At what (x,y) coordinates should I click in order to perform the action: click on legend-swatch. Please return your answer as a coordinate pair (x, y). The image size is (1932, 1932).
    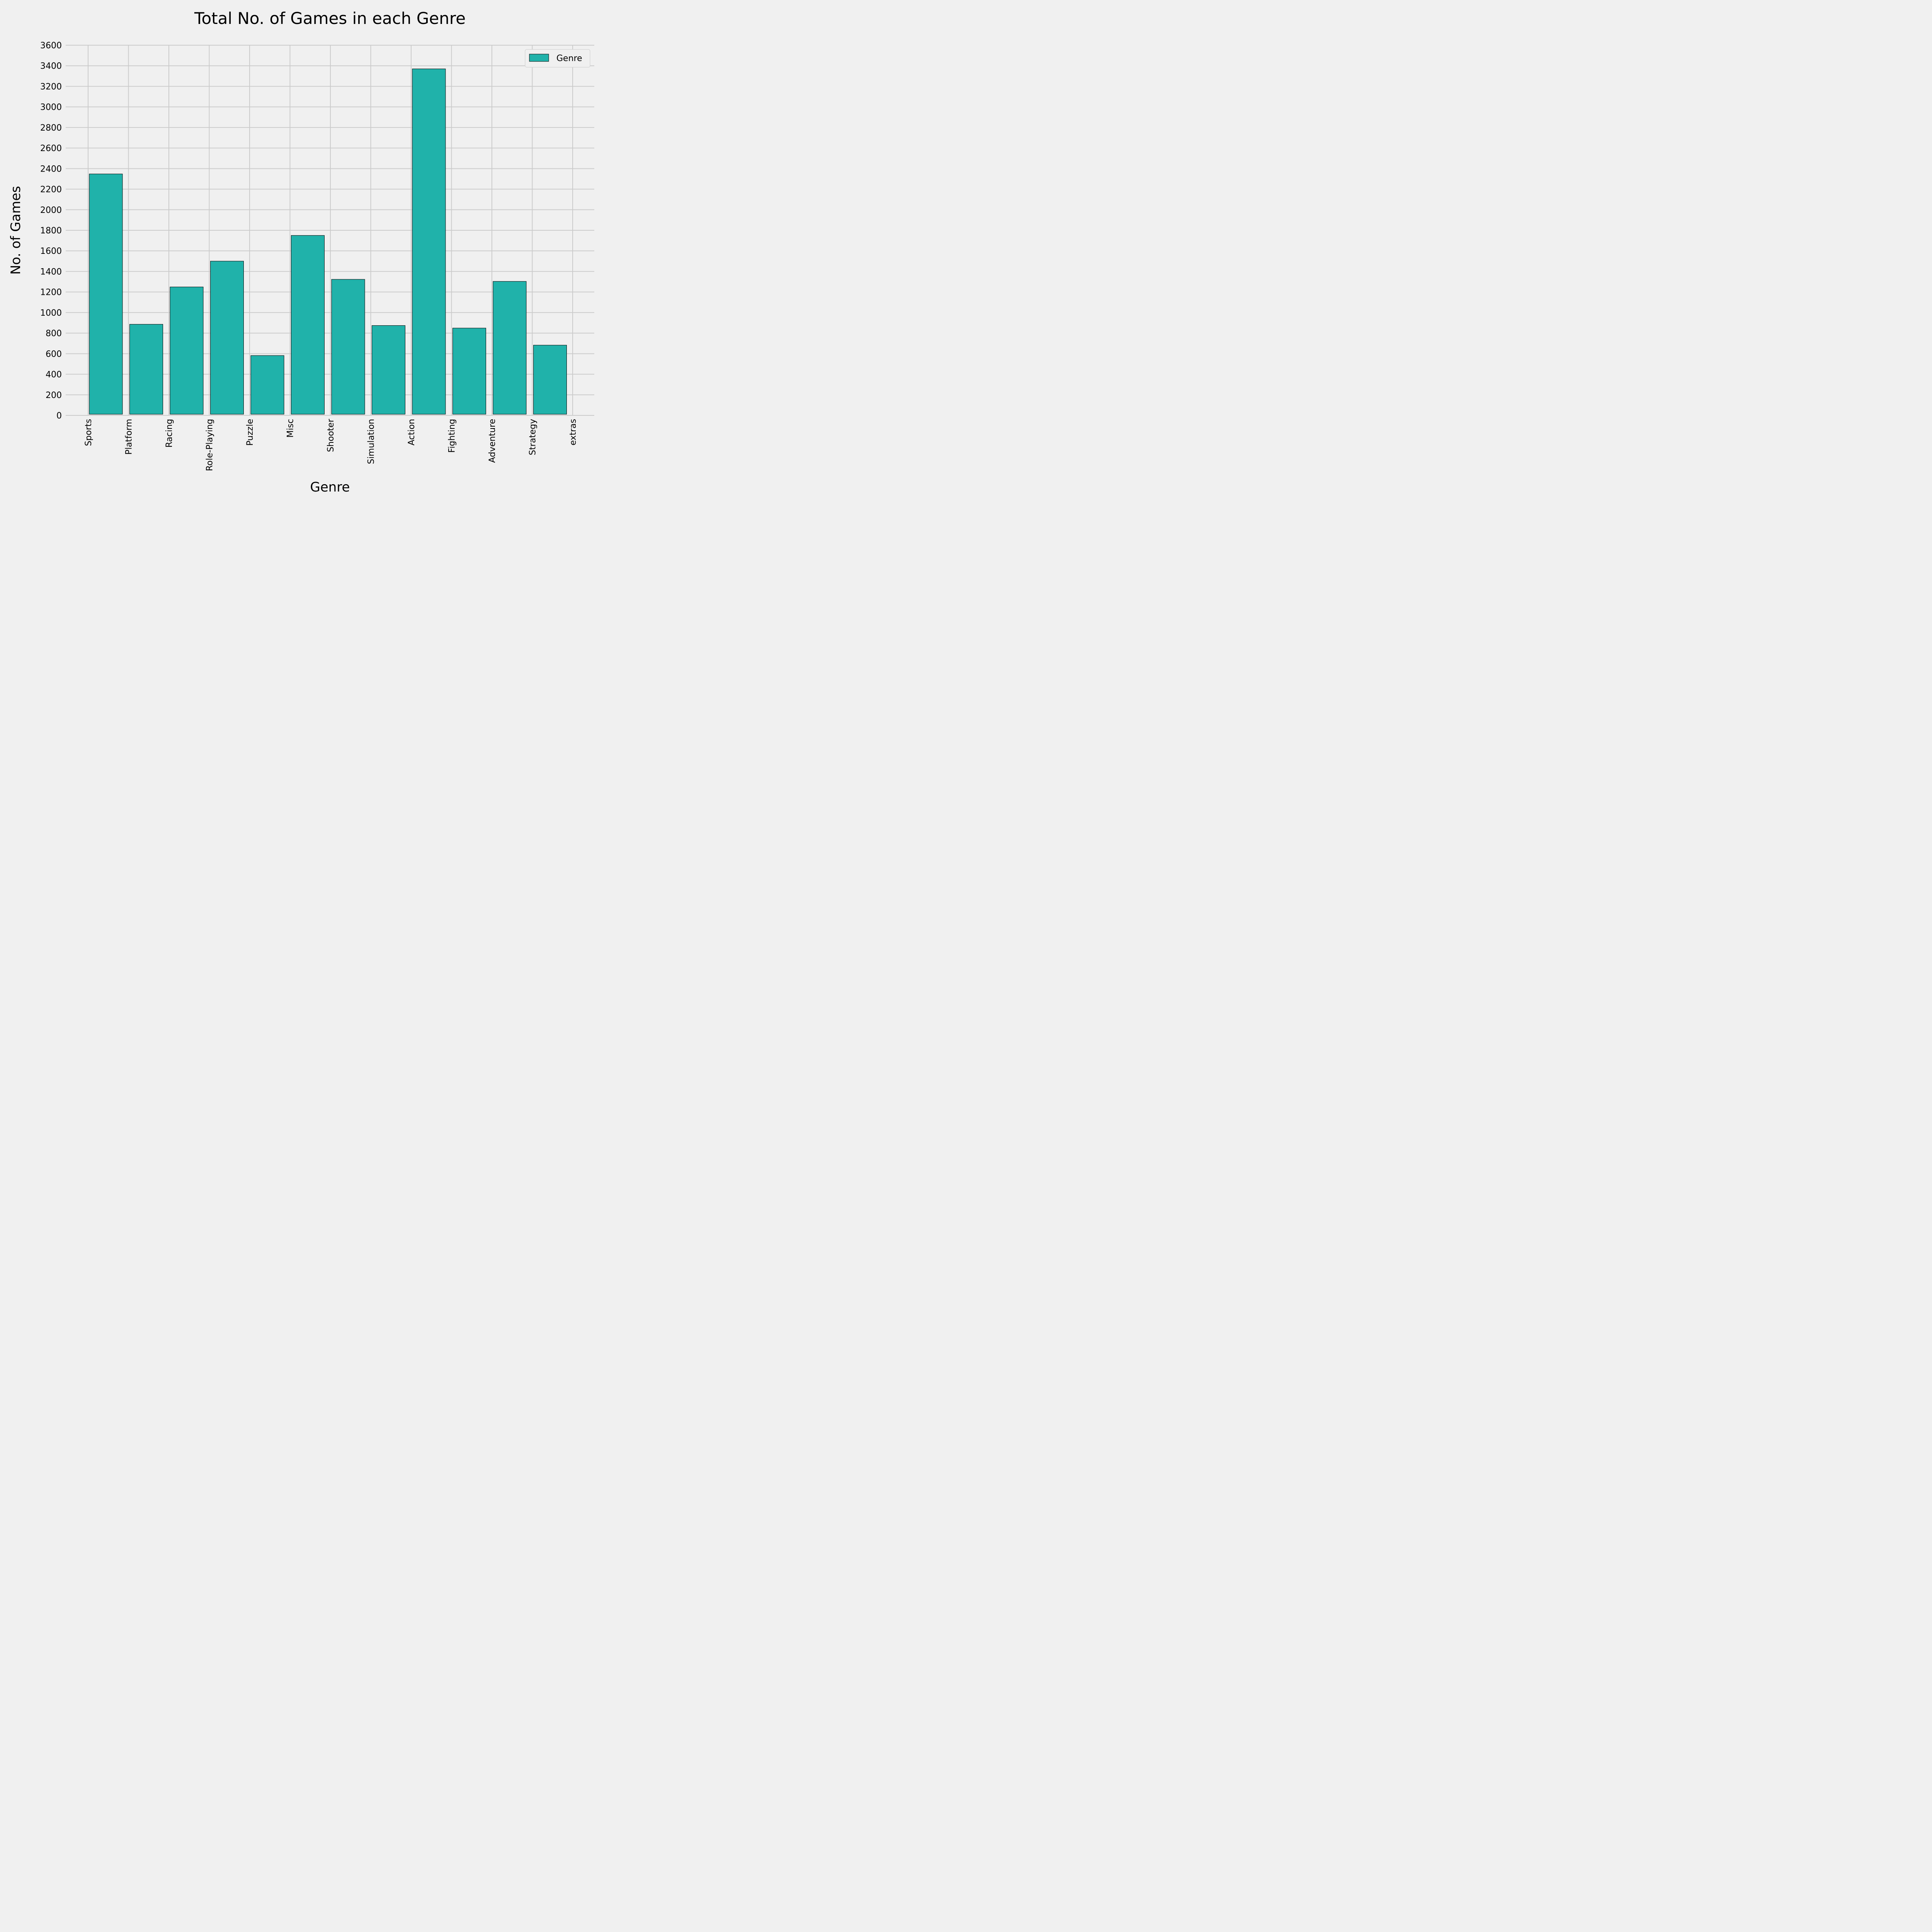
    Looking at the image, I should click on (539, 58).